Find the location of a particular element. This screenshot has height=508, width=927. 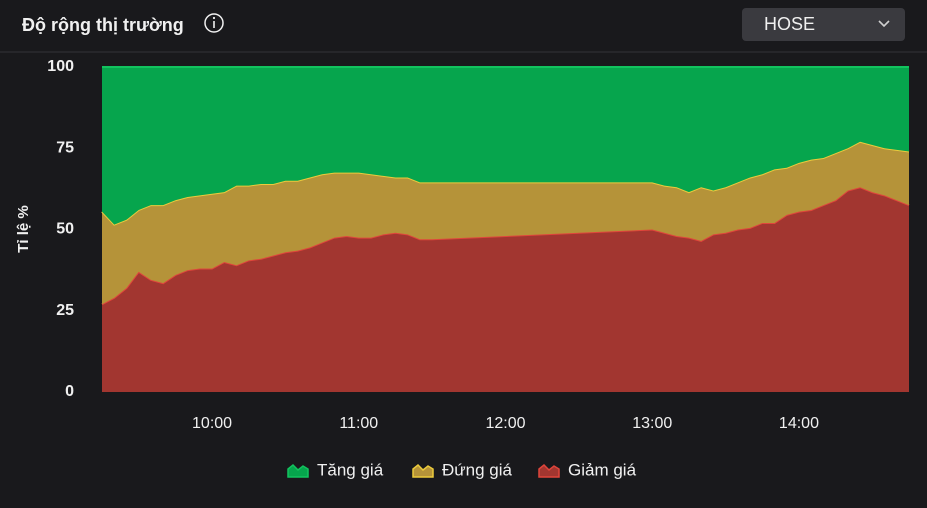

y-tick-label: 0 is located at coordinates (69, 391).